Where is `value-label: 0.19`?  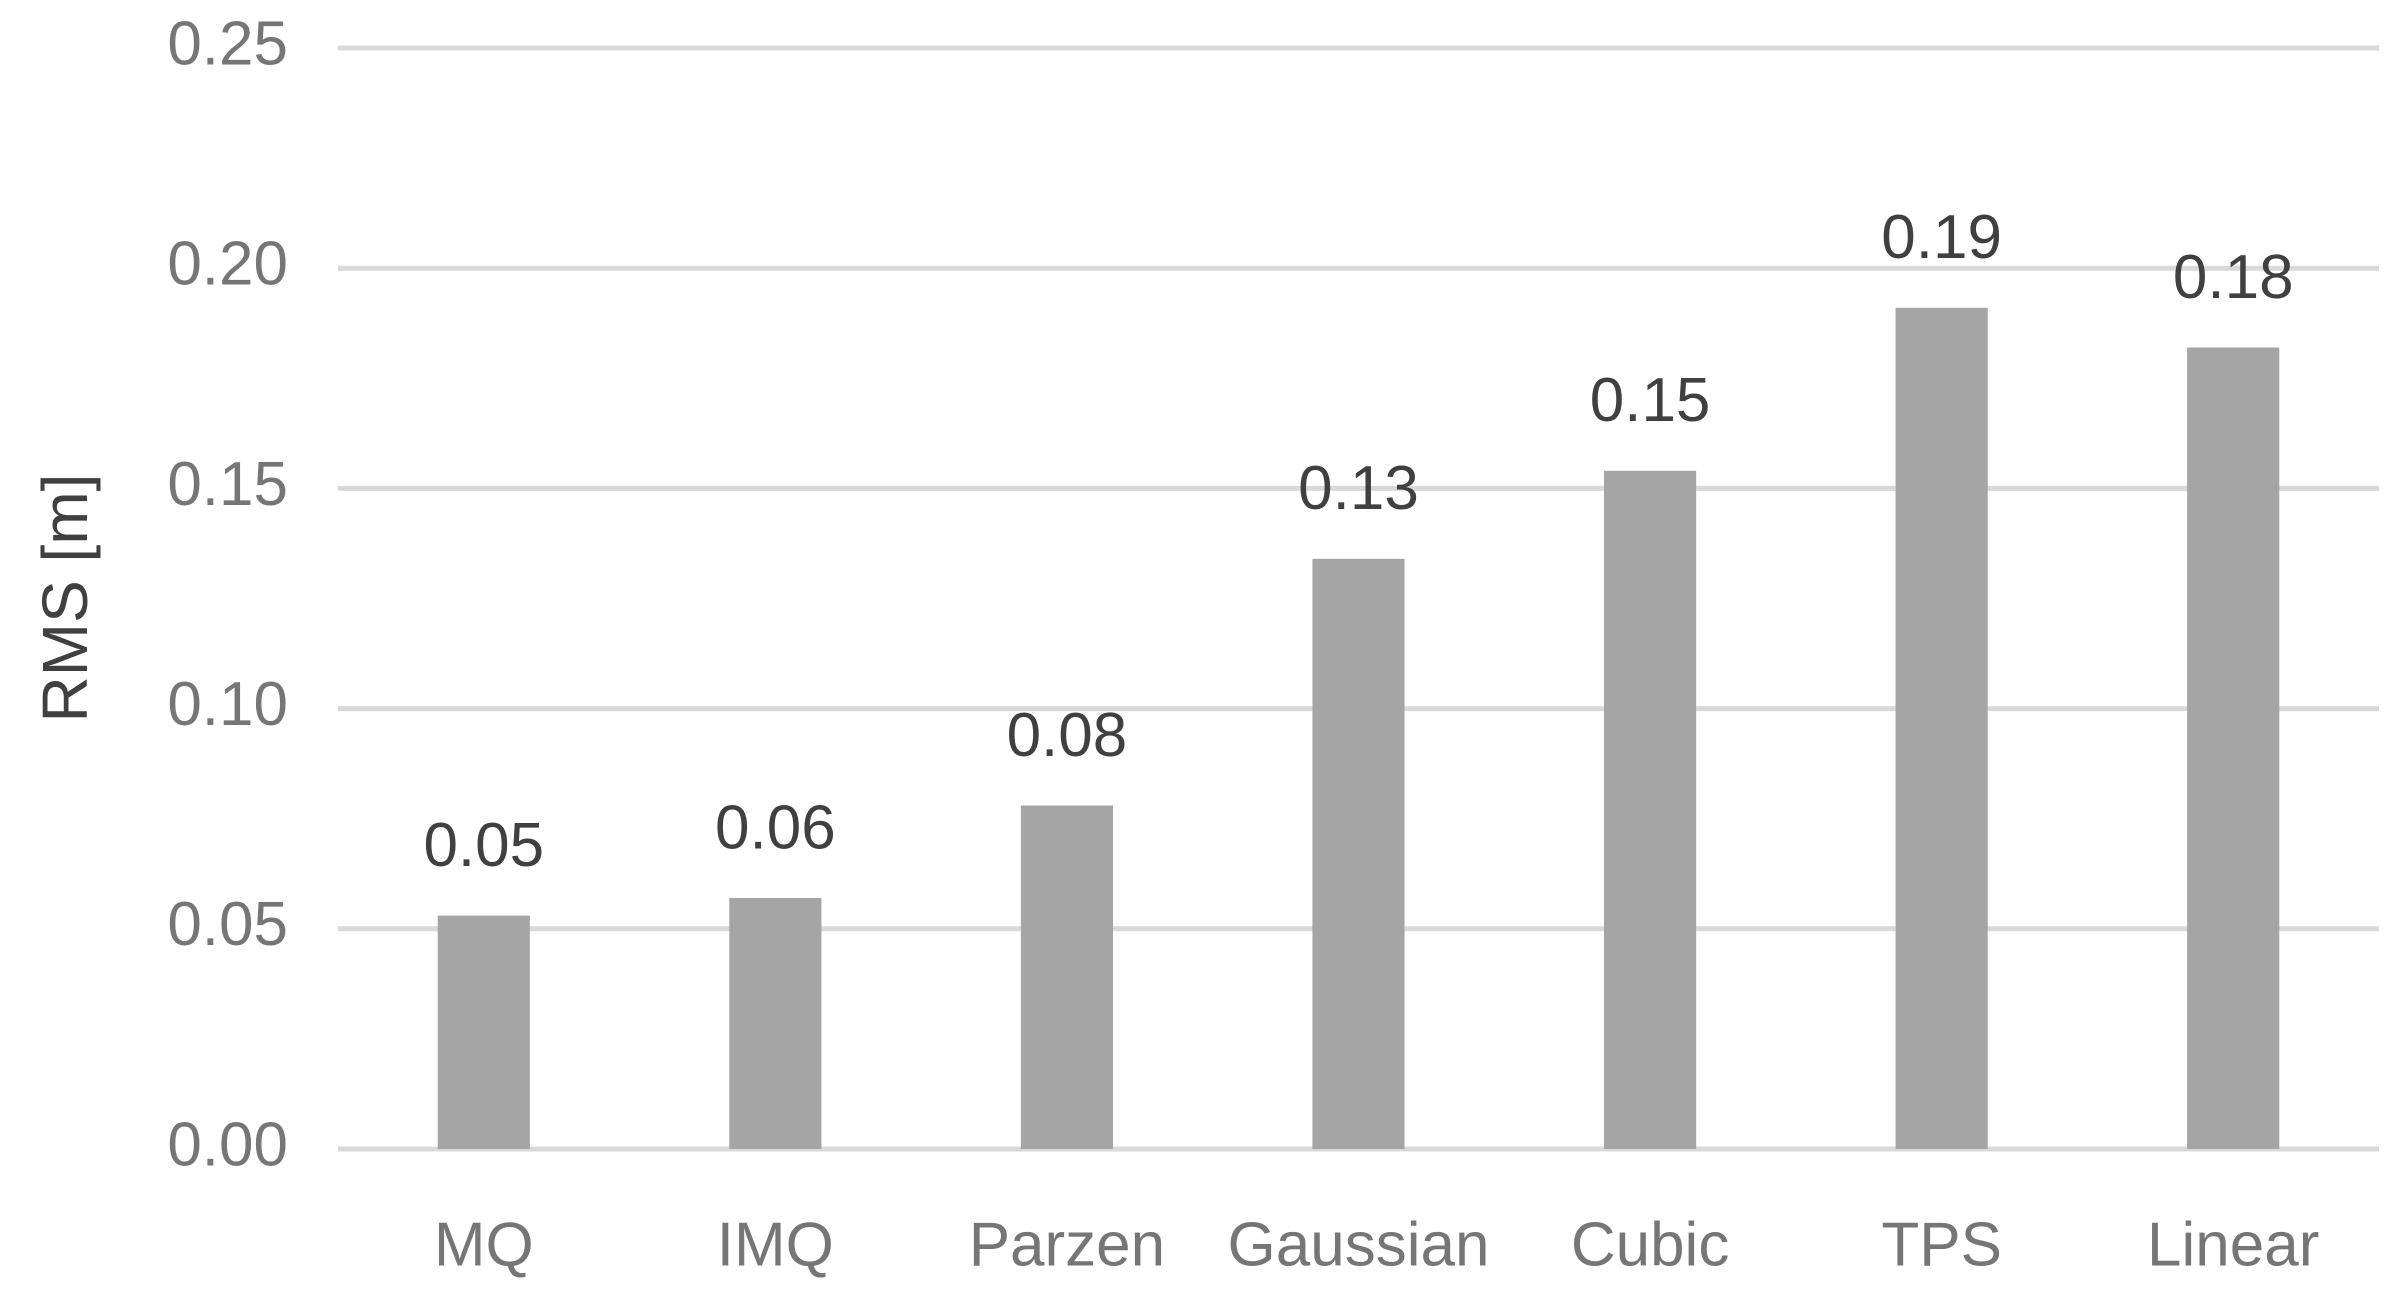 value-label: 0.19 is located at coordinates (1941, 237).